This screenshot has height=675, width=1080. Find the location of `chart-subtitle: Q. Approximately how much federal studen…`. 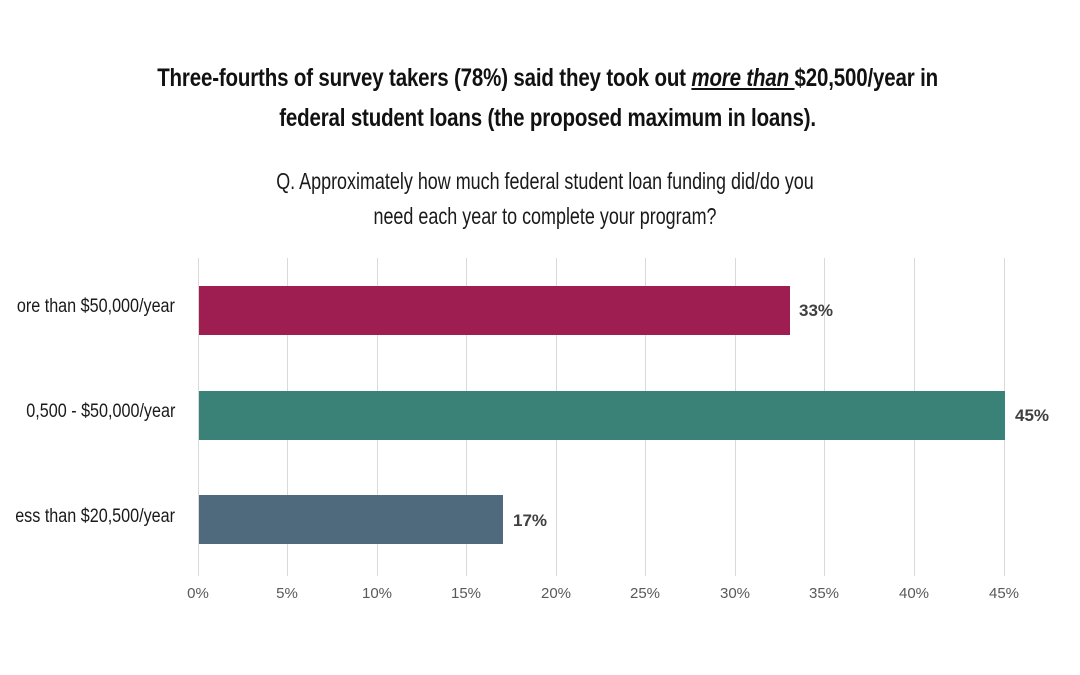

chart-subtitle: Q. Approximately how much federal studen… is located at coordinates (545, 199).